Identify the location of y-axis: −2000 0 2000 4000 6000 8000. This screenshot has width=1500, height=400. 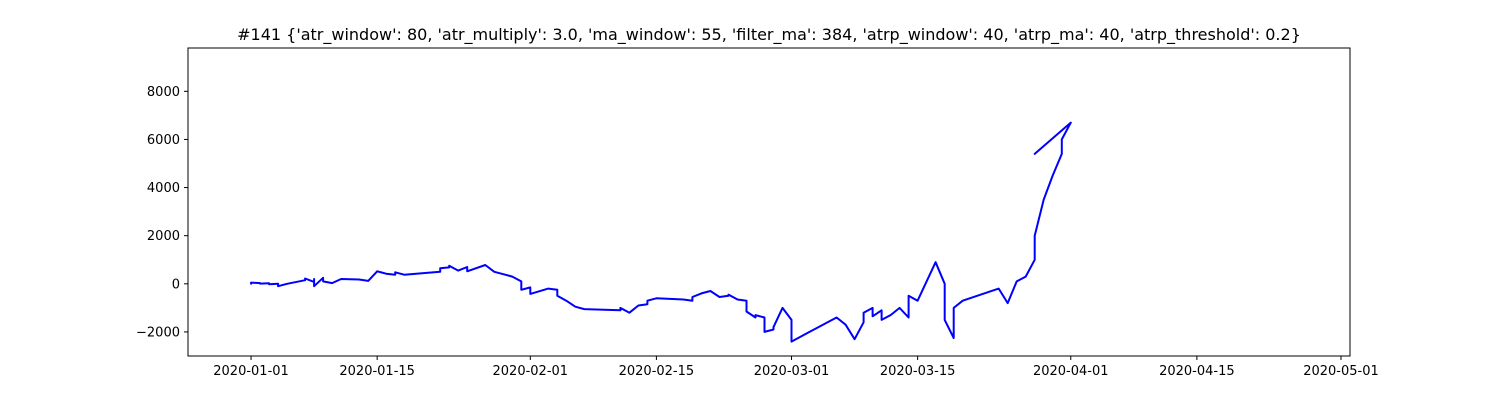
(162, 212).